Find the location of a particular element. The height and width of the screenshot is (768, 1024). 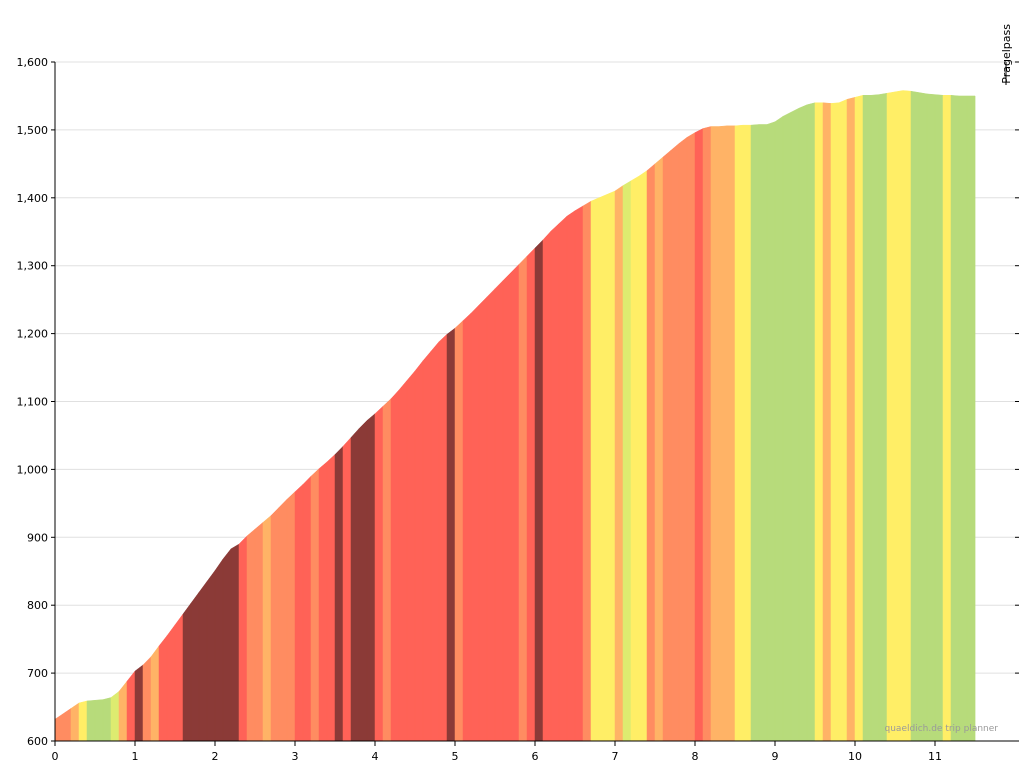

x-tick-label: 8 is located at coordinates (695, 756).